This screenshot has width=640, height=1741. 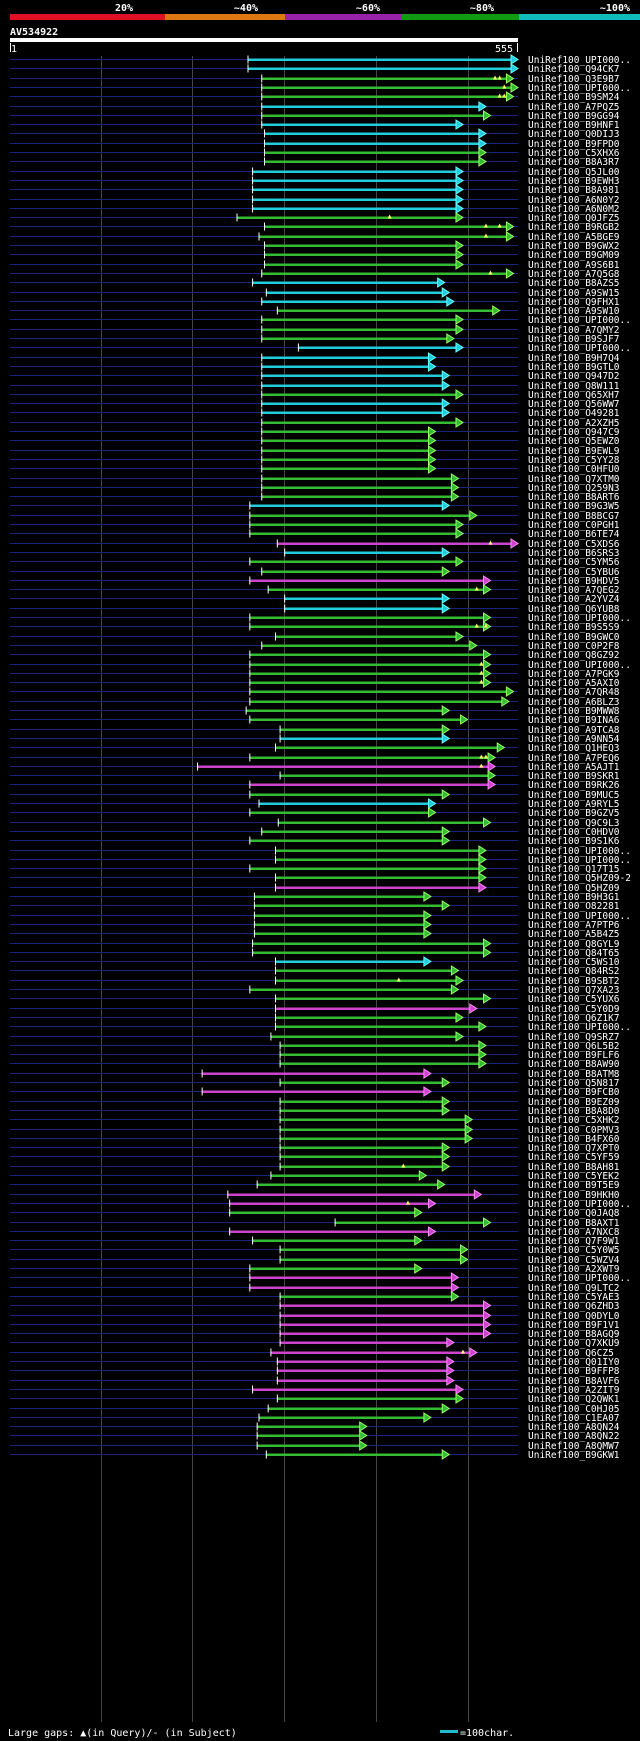 I want to click on hit-row: UniRef100_O82281, so click(x=315, y=906).